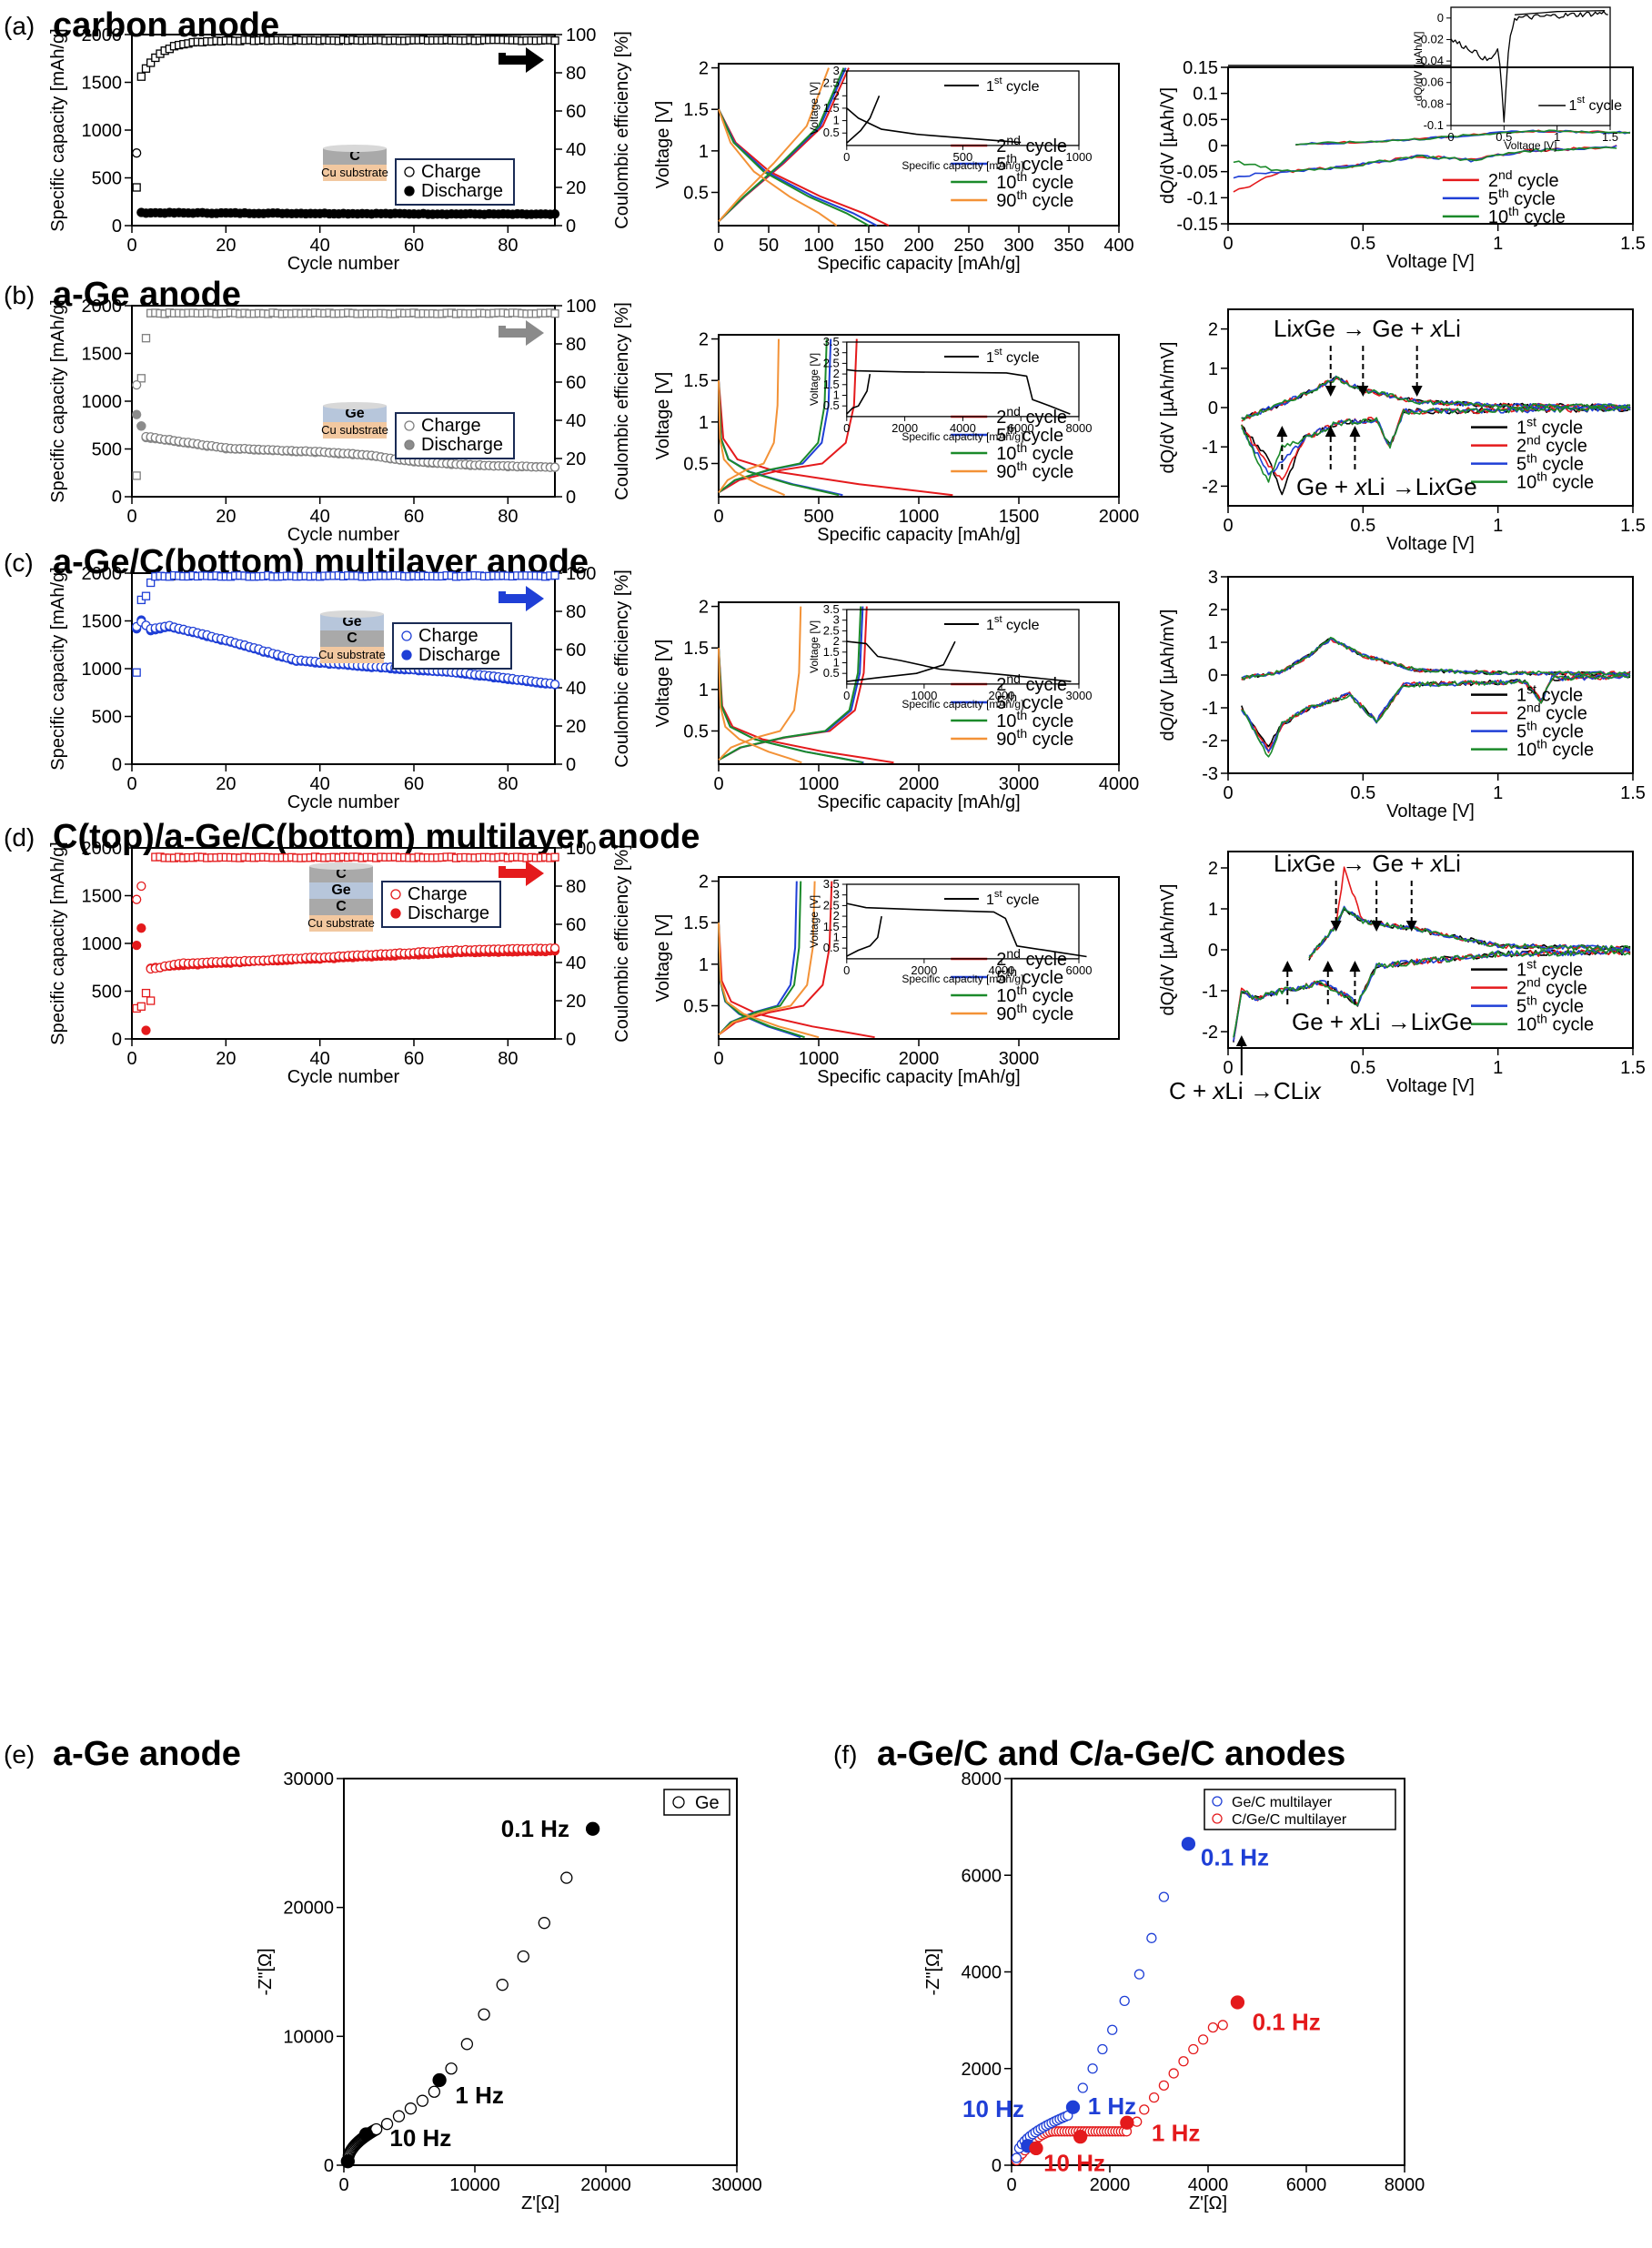 This screenshot has width=1652, height=2248. I want to click on y2-tick-label: 0, so click(571, 498).